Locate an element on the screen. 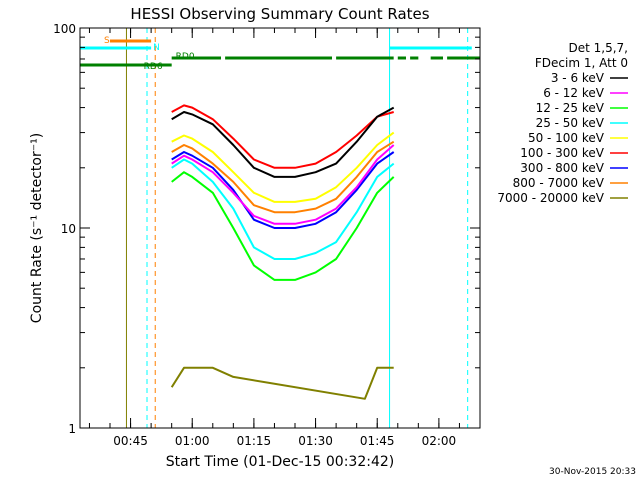 The image size is (640, 480). legend-header-line-1: Det 1,5,7, is located at coordinates (599, 48).